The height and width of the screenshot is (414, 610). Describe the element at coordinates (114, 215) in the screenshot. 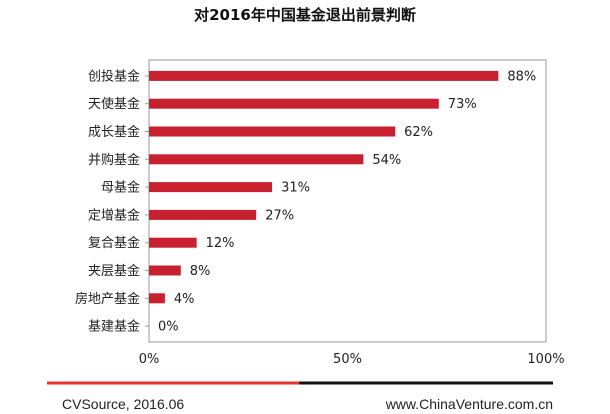

I see `category-label: 定增基金` at that location.